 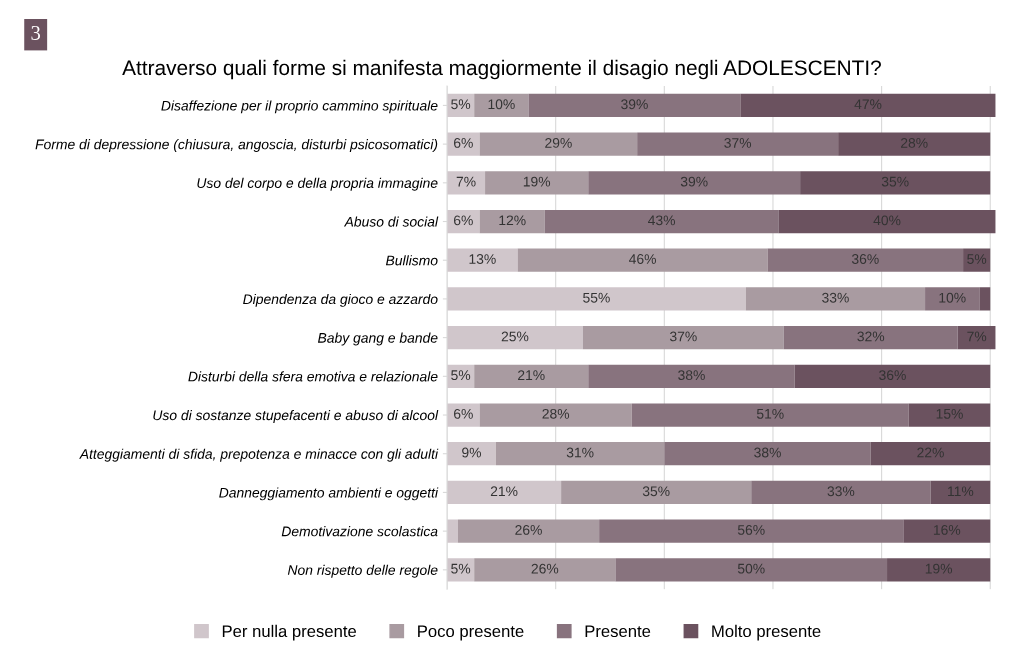 I want to click on data-label: 43%, so click(x=662, y=220).